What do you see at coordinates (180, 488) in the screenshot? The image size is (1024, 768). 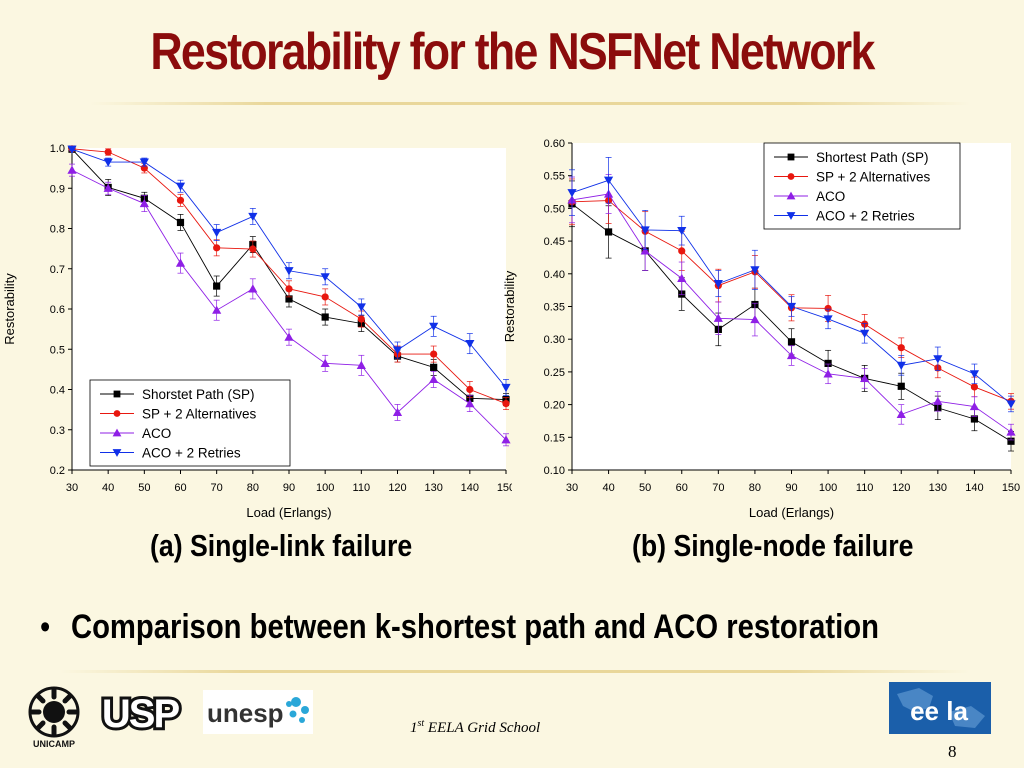 I see `x-tick-label: 60` at bounding box center [180, 488].